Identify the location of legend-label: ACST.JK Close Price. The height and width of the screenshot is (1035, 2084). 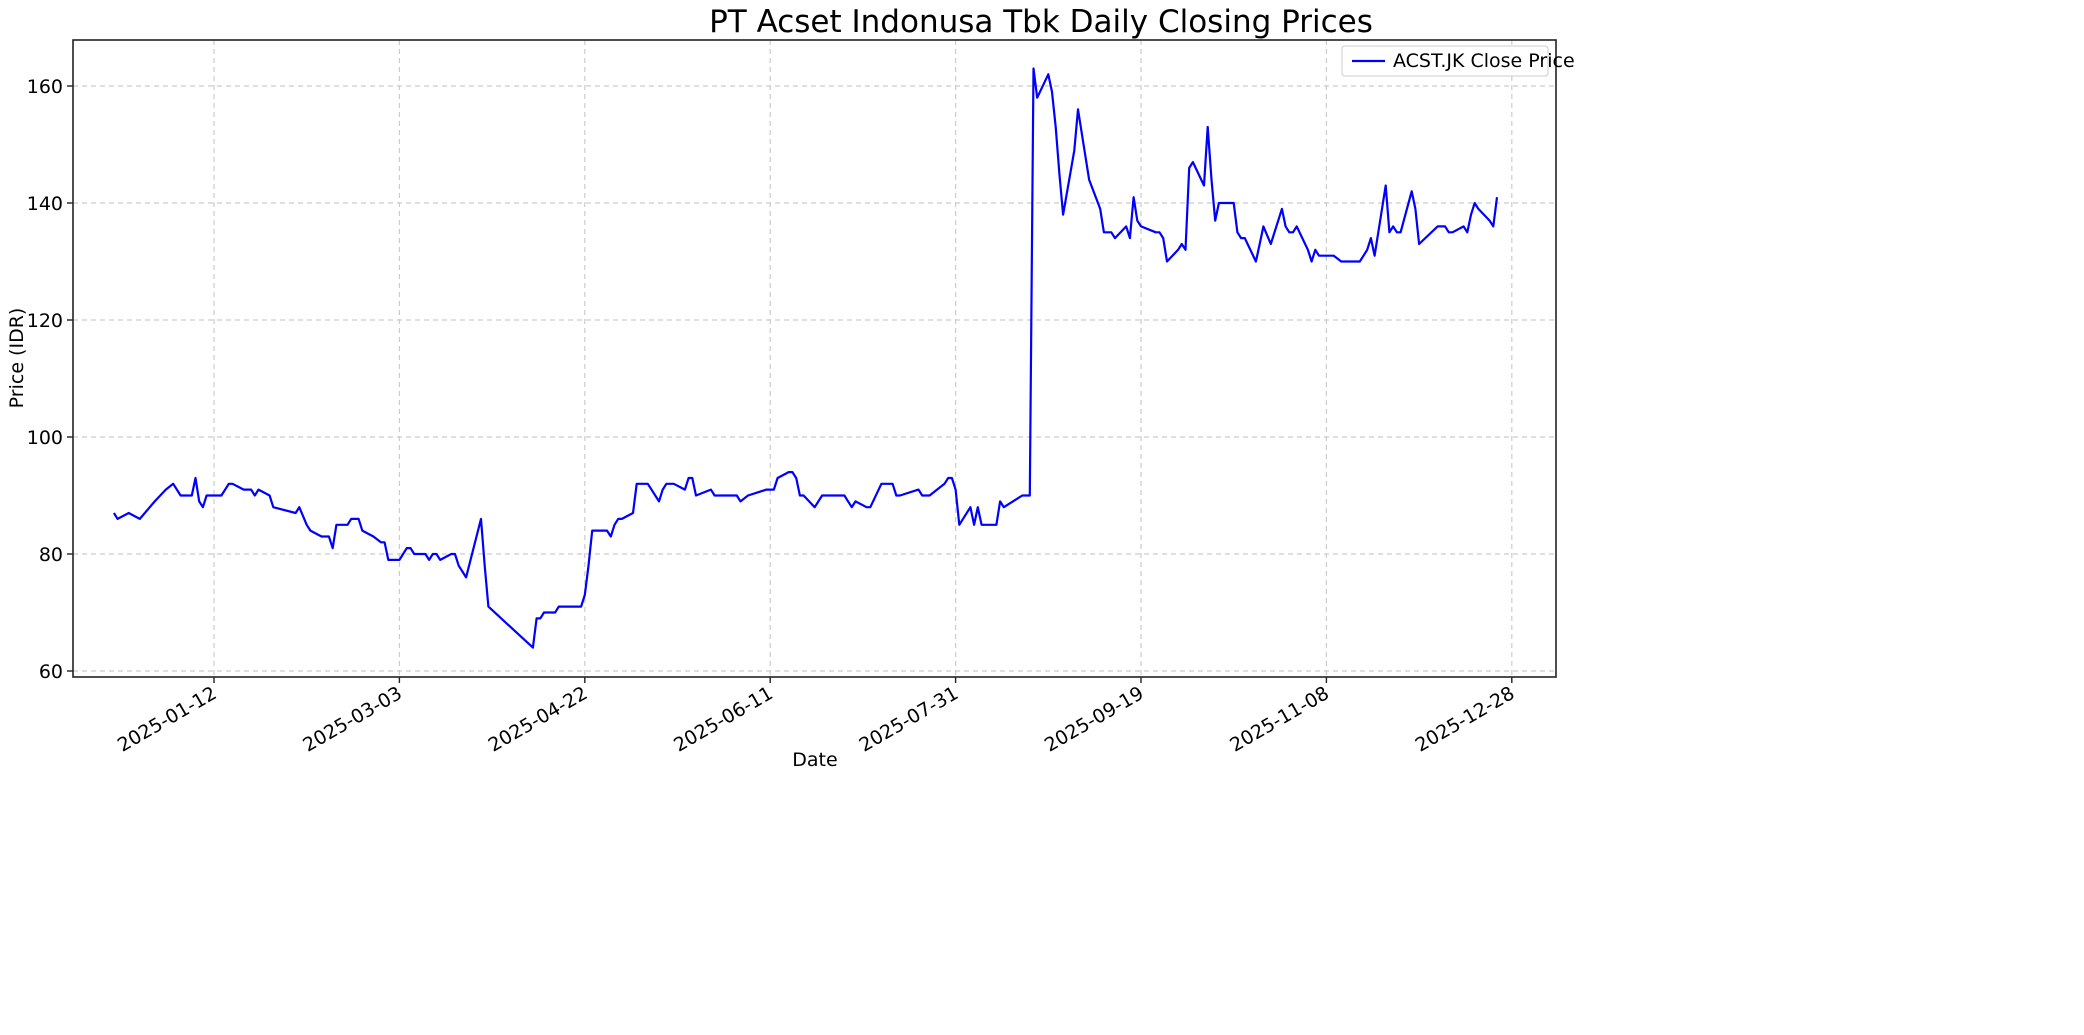
(1484, 61).